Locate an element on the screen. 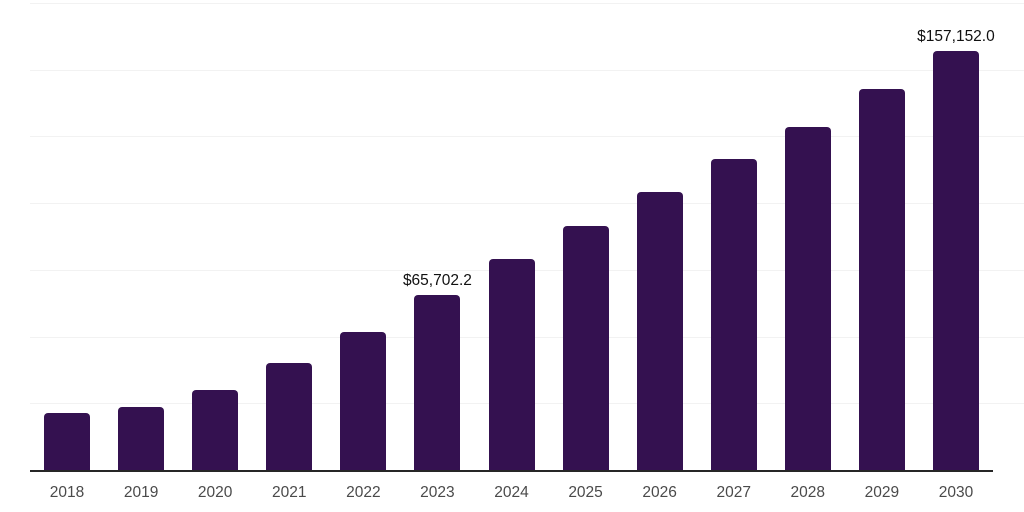 This screenshot has height=512, width=1024. bar-2019 is located at coordinates (141, 438).